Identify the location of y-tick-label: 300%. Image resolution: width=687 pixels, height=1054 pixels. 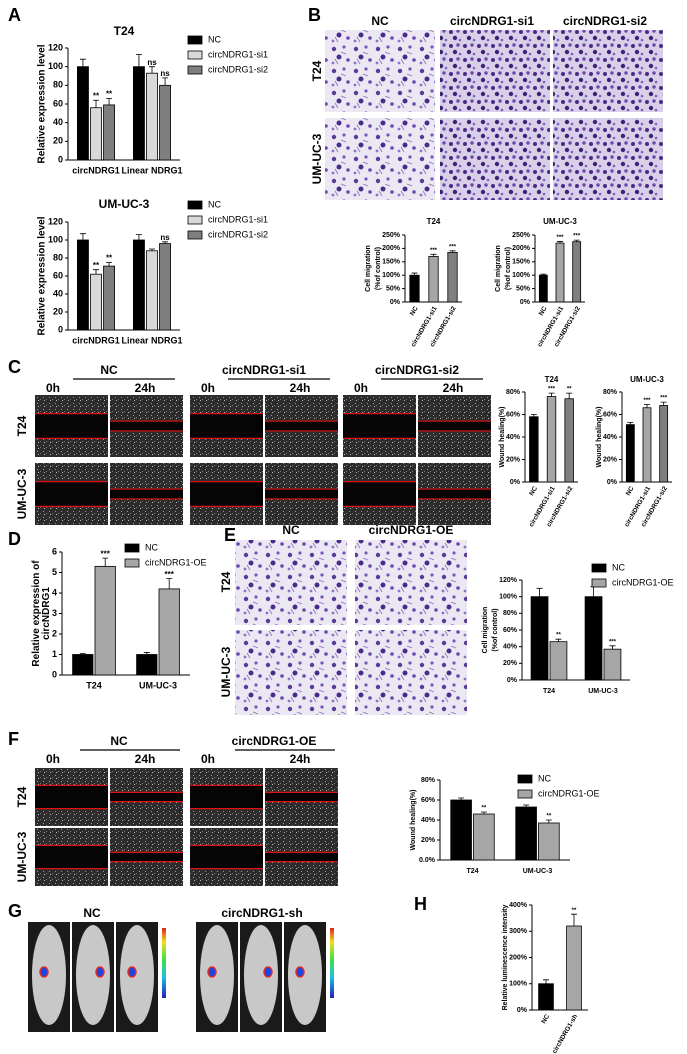
(518, 931).